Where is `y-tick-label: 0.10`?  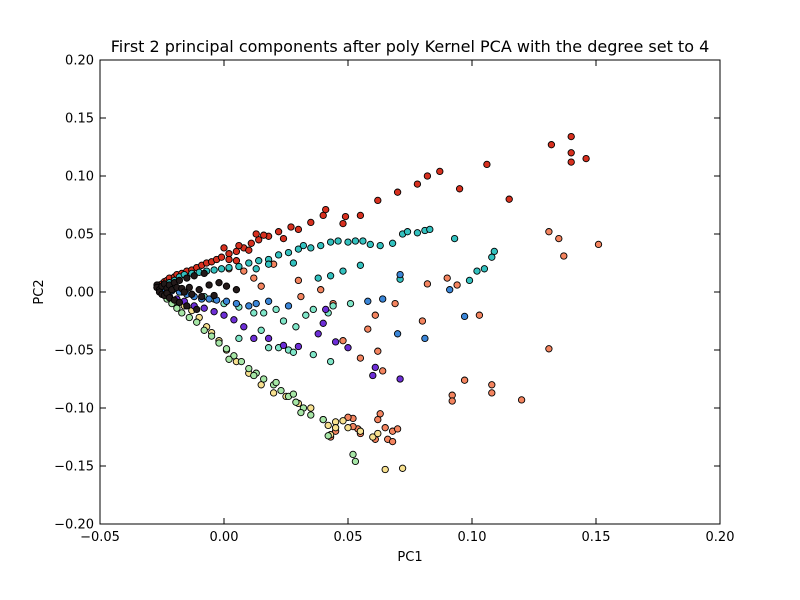
y-tick-label: 0.10 is located at coordinates (79, 177).